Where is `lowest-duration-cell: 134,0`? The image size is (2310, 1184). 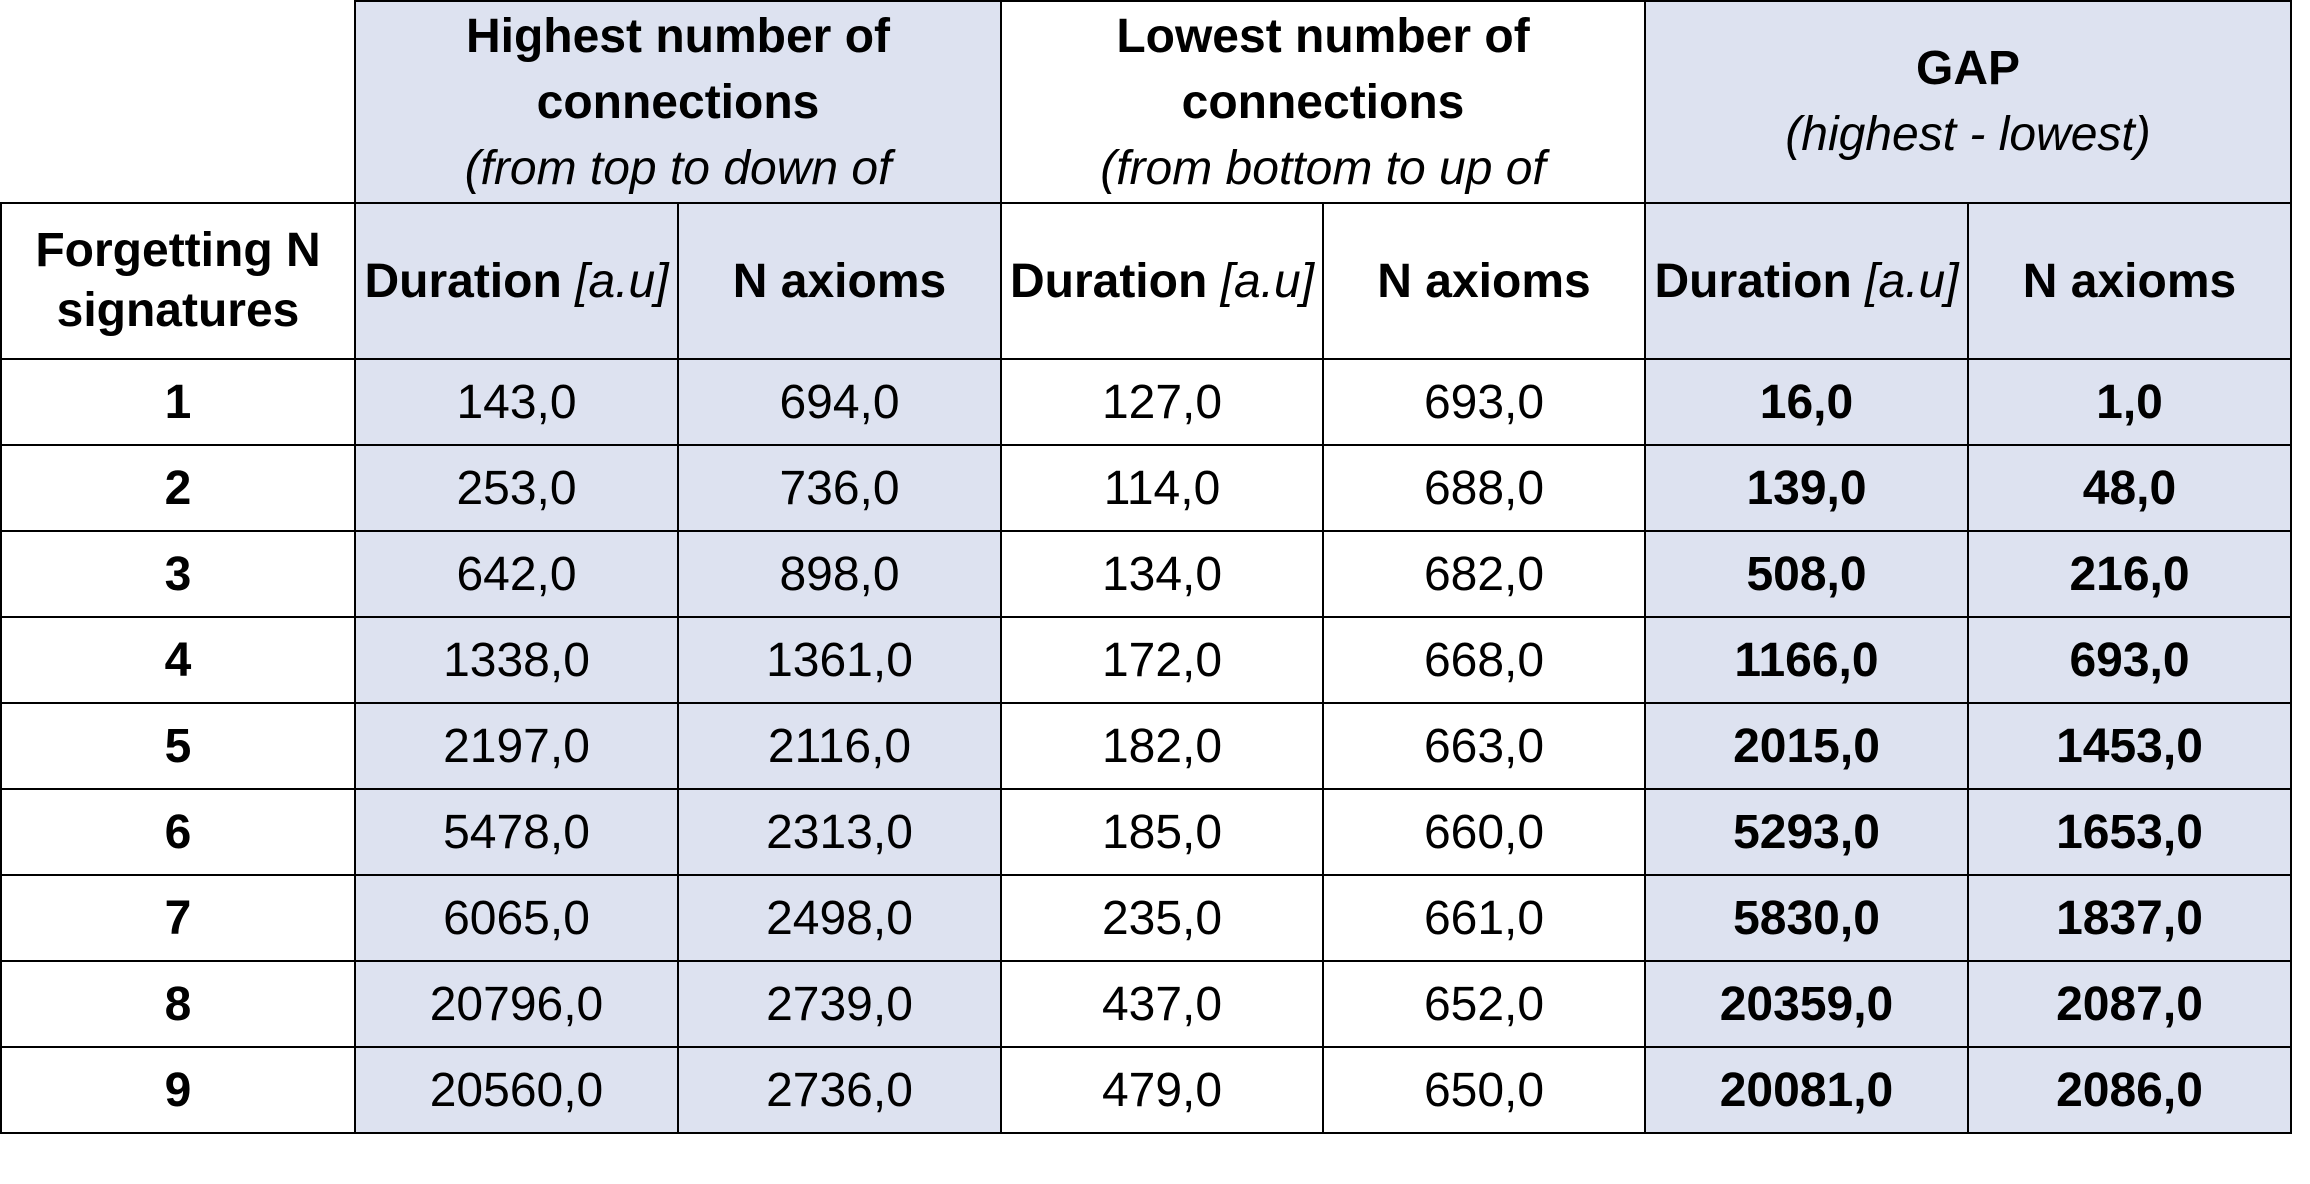 lowest-duration-cell: 134,0 is located at coordinates (1162, 574).